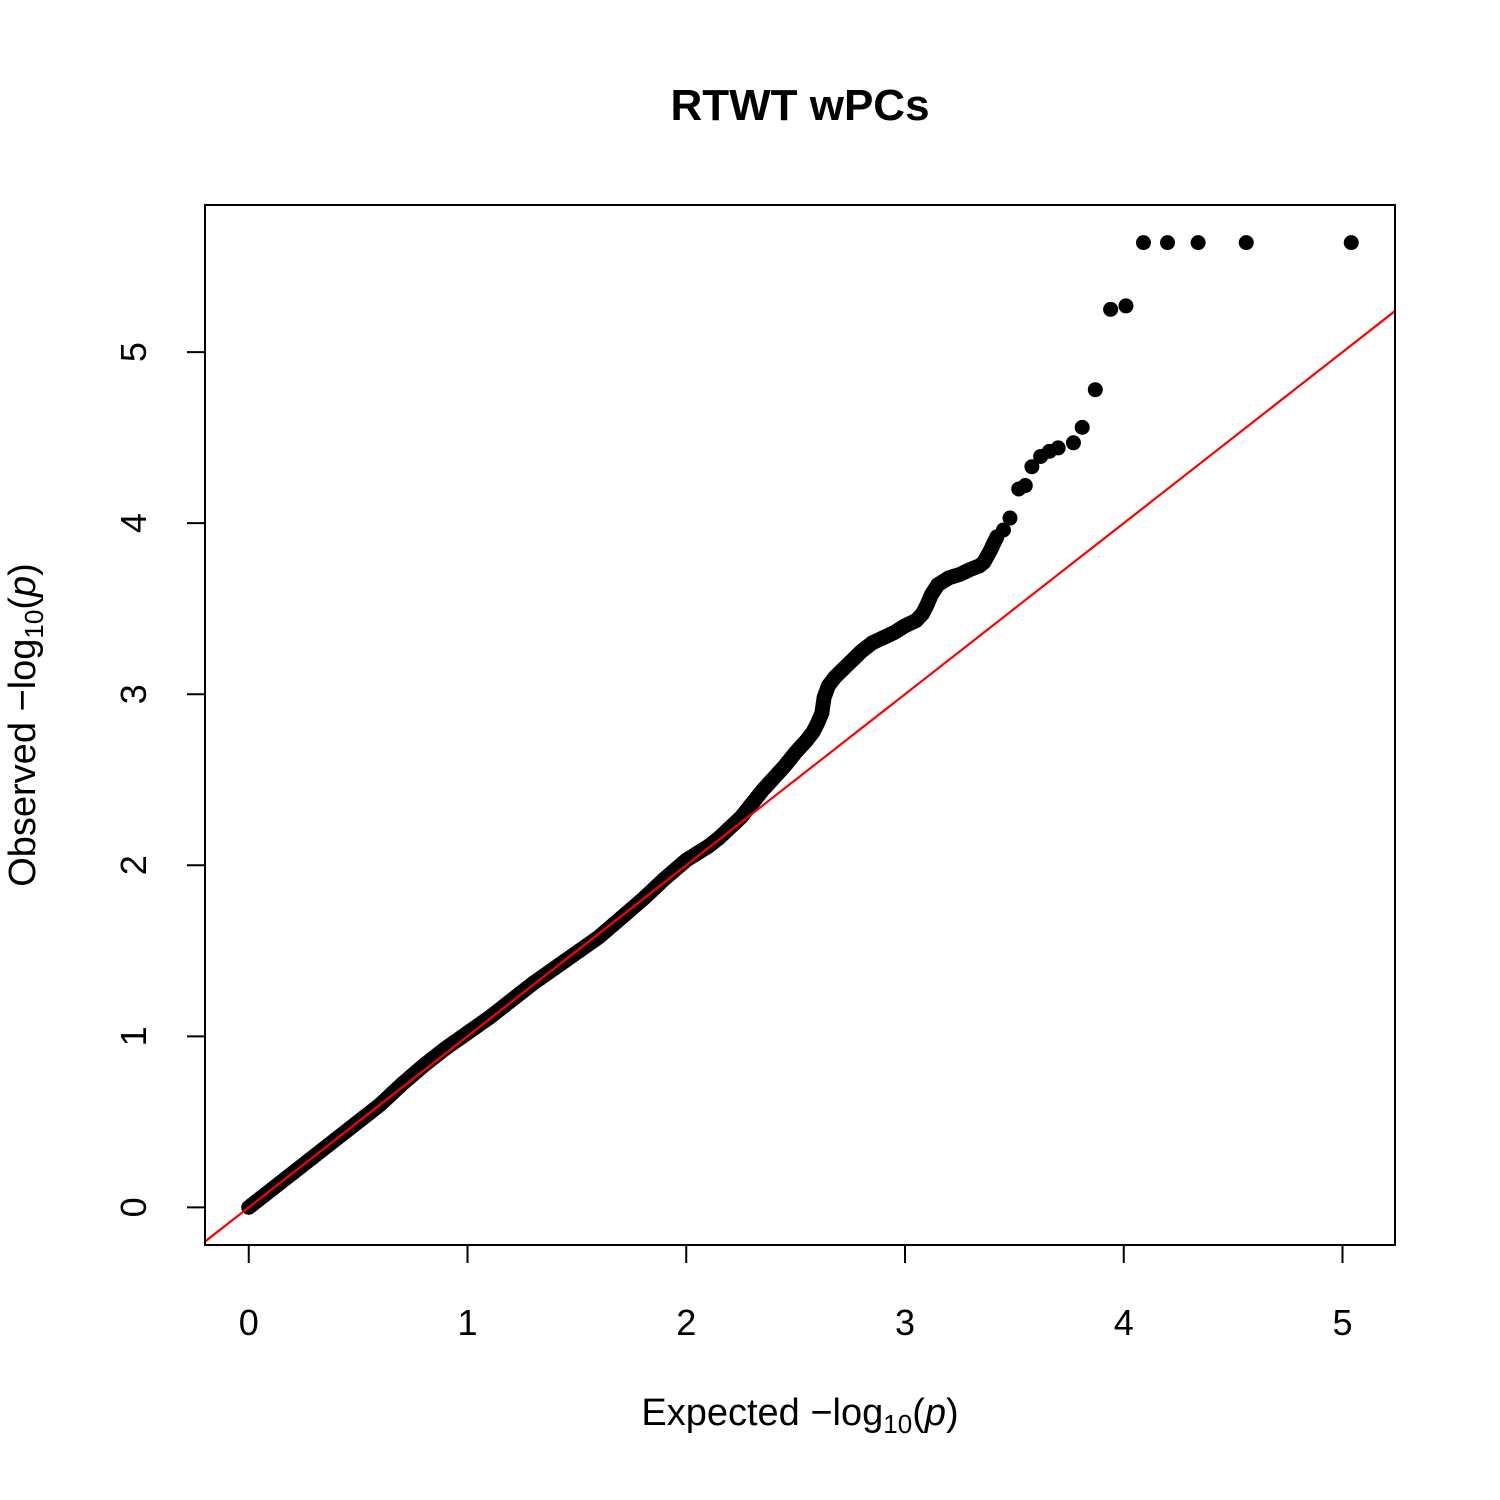  What do you see at coordinates (34, 624) in the screenshot?
I see `y-axis-label-subscript: 10` at bounding box center [34, 624].